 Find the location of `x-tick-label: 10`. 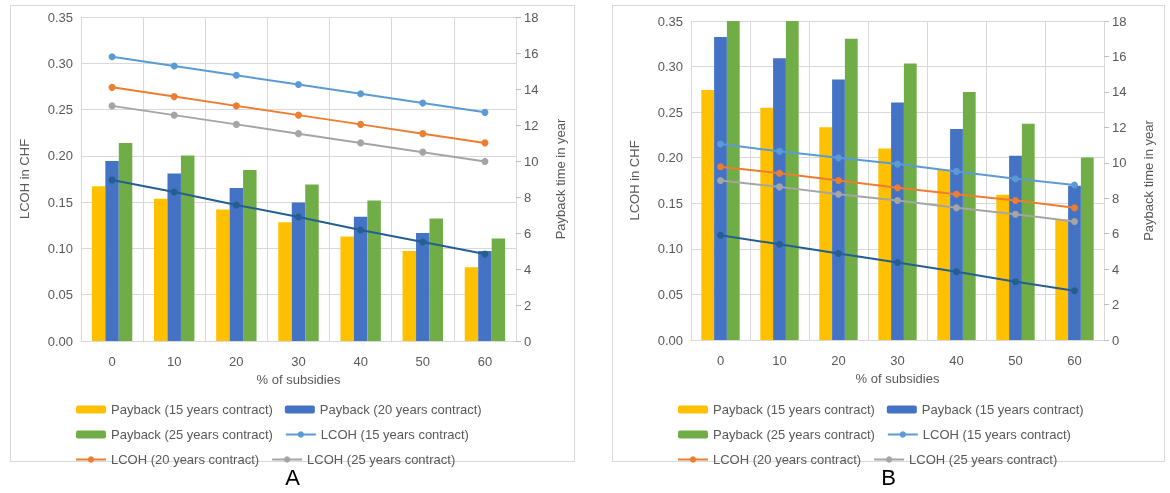

x-tick-label: 10 is located at coordinates (779, 360).